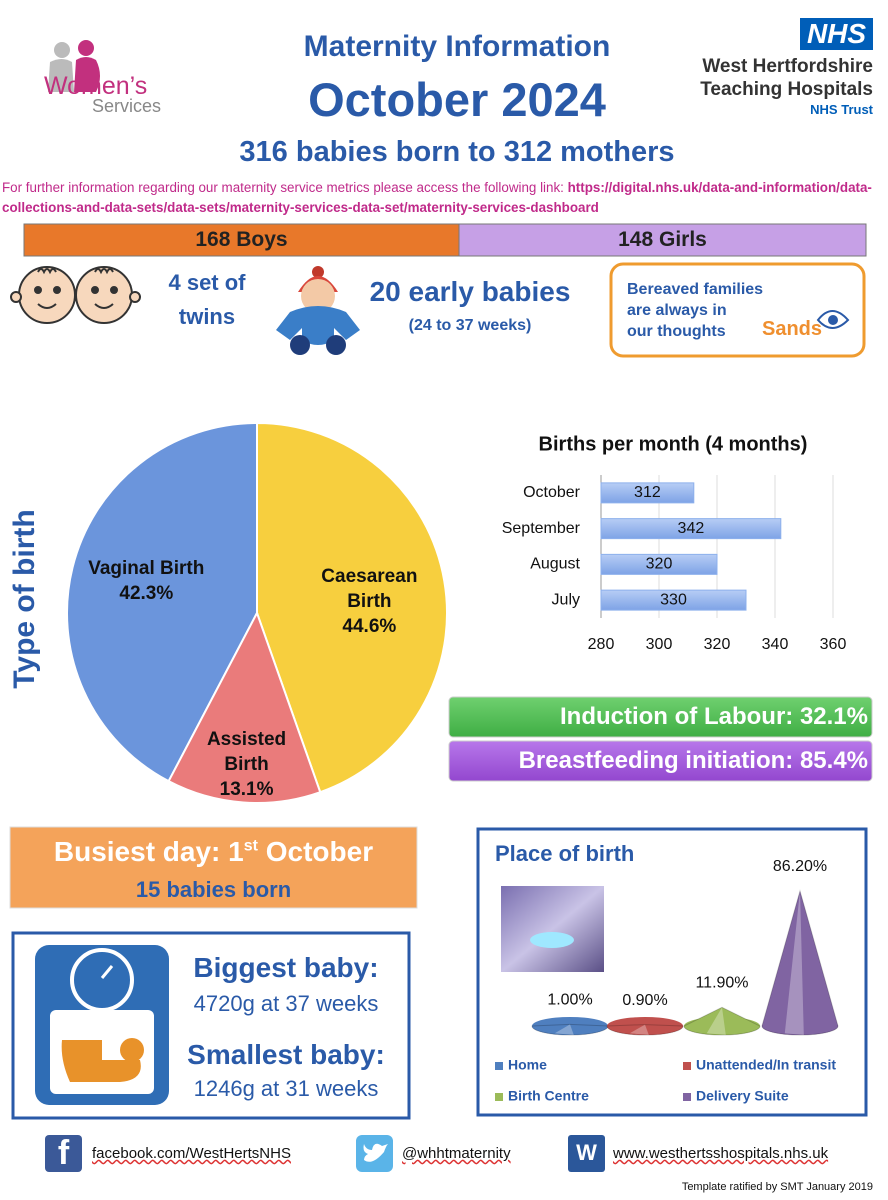 This screenshot has width=888, height=1200. I want to click on twins-text: twins, so click(207, 316).